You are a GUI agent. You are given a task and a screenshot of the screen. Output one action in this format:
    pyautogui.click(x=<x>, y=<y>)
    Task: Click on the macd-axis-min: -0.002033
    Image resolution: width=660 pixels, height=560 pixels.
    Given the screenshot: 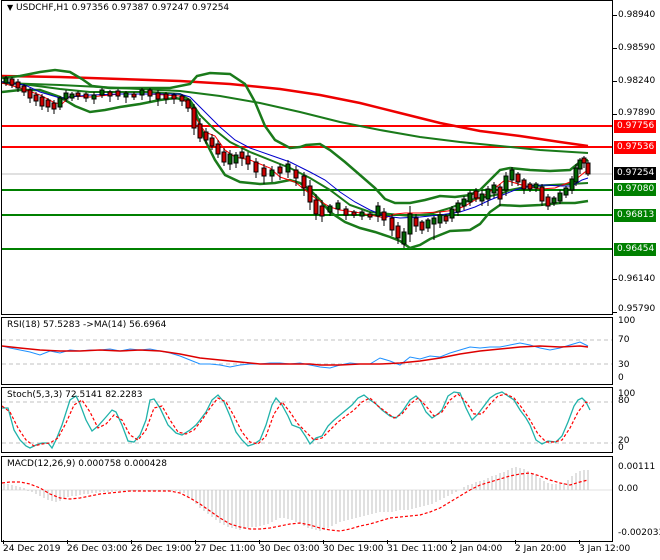 What is the action you would take?
    pyautogui.click(x=639, y=533)
    